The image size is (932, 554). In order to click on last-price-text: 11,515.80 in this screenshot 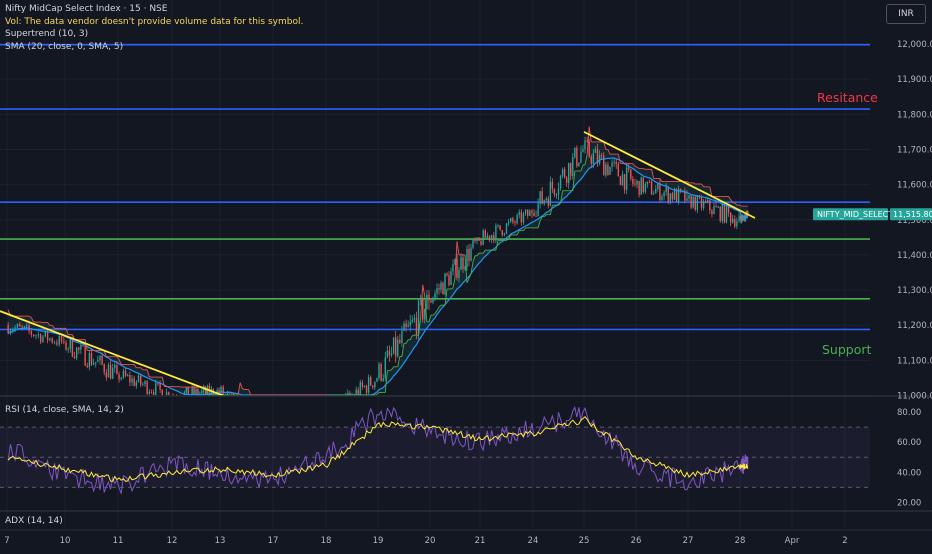, I will do `click(912, 214)`.